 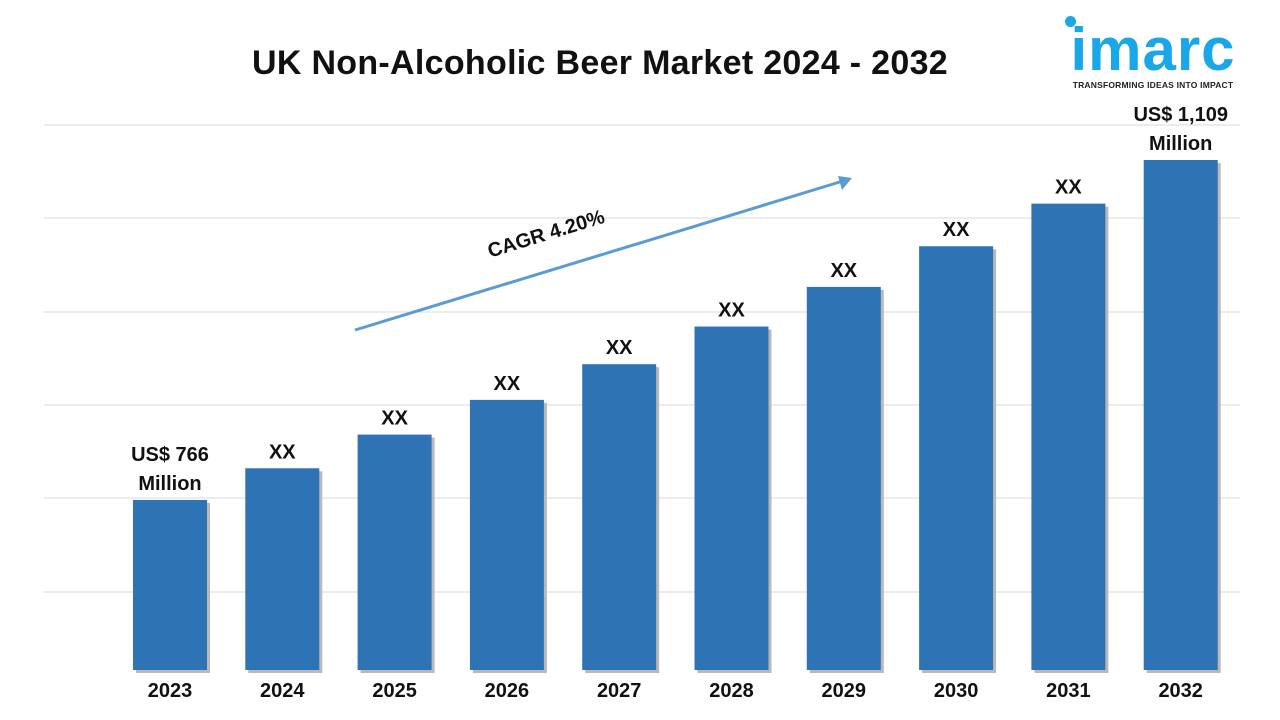 What do you see at coordinates (619, 517) in the screenshot?
I see `bar-2027` at bounding box center [619, 517].